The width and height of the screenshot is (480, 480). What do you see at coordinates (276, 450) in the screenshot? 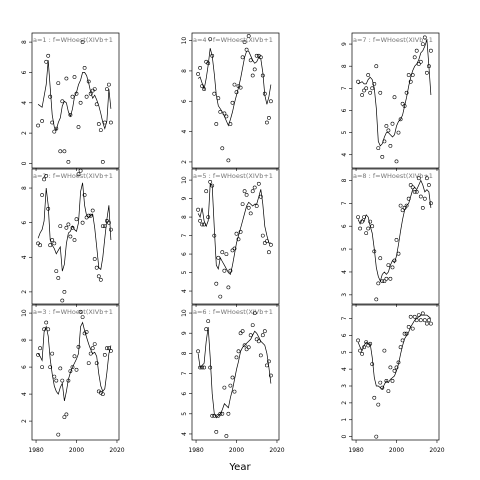
I see `x-tick-label: 2020` at bounding box center [276, 450].